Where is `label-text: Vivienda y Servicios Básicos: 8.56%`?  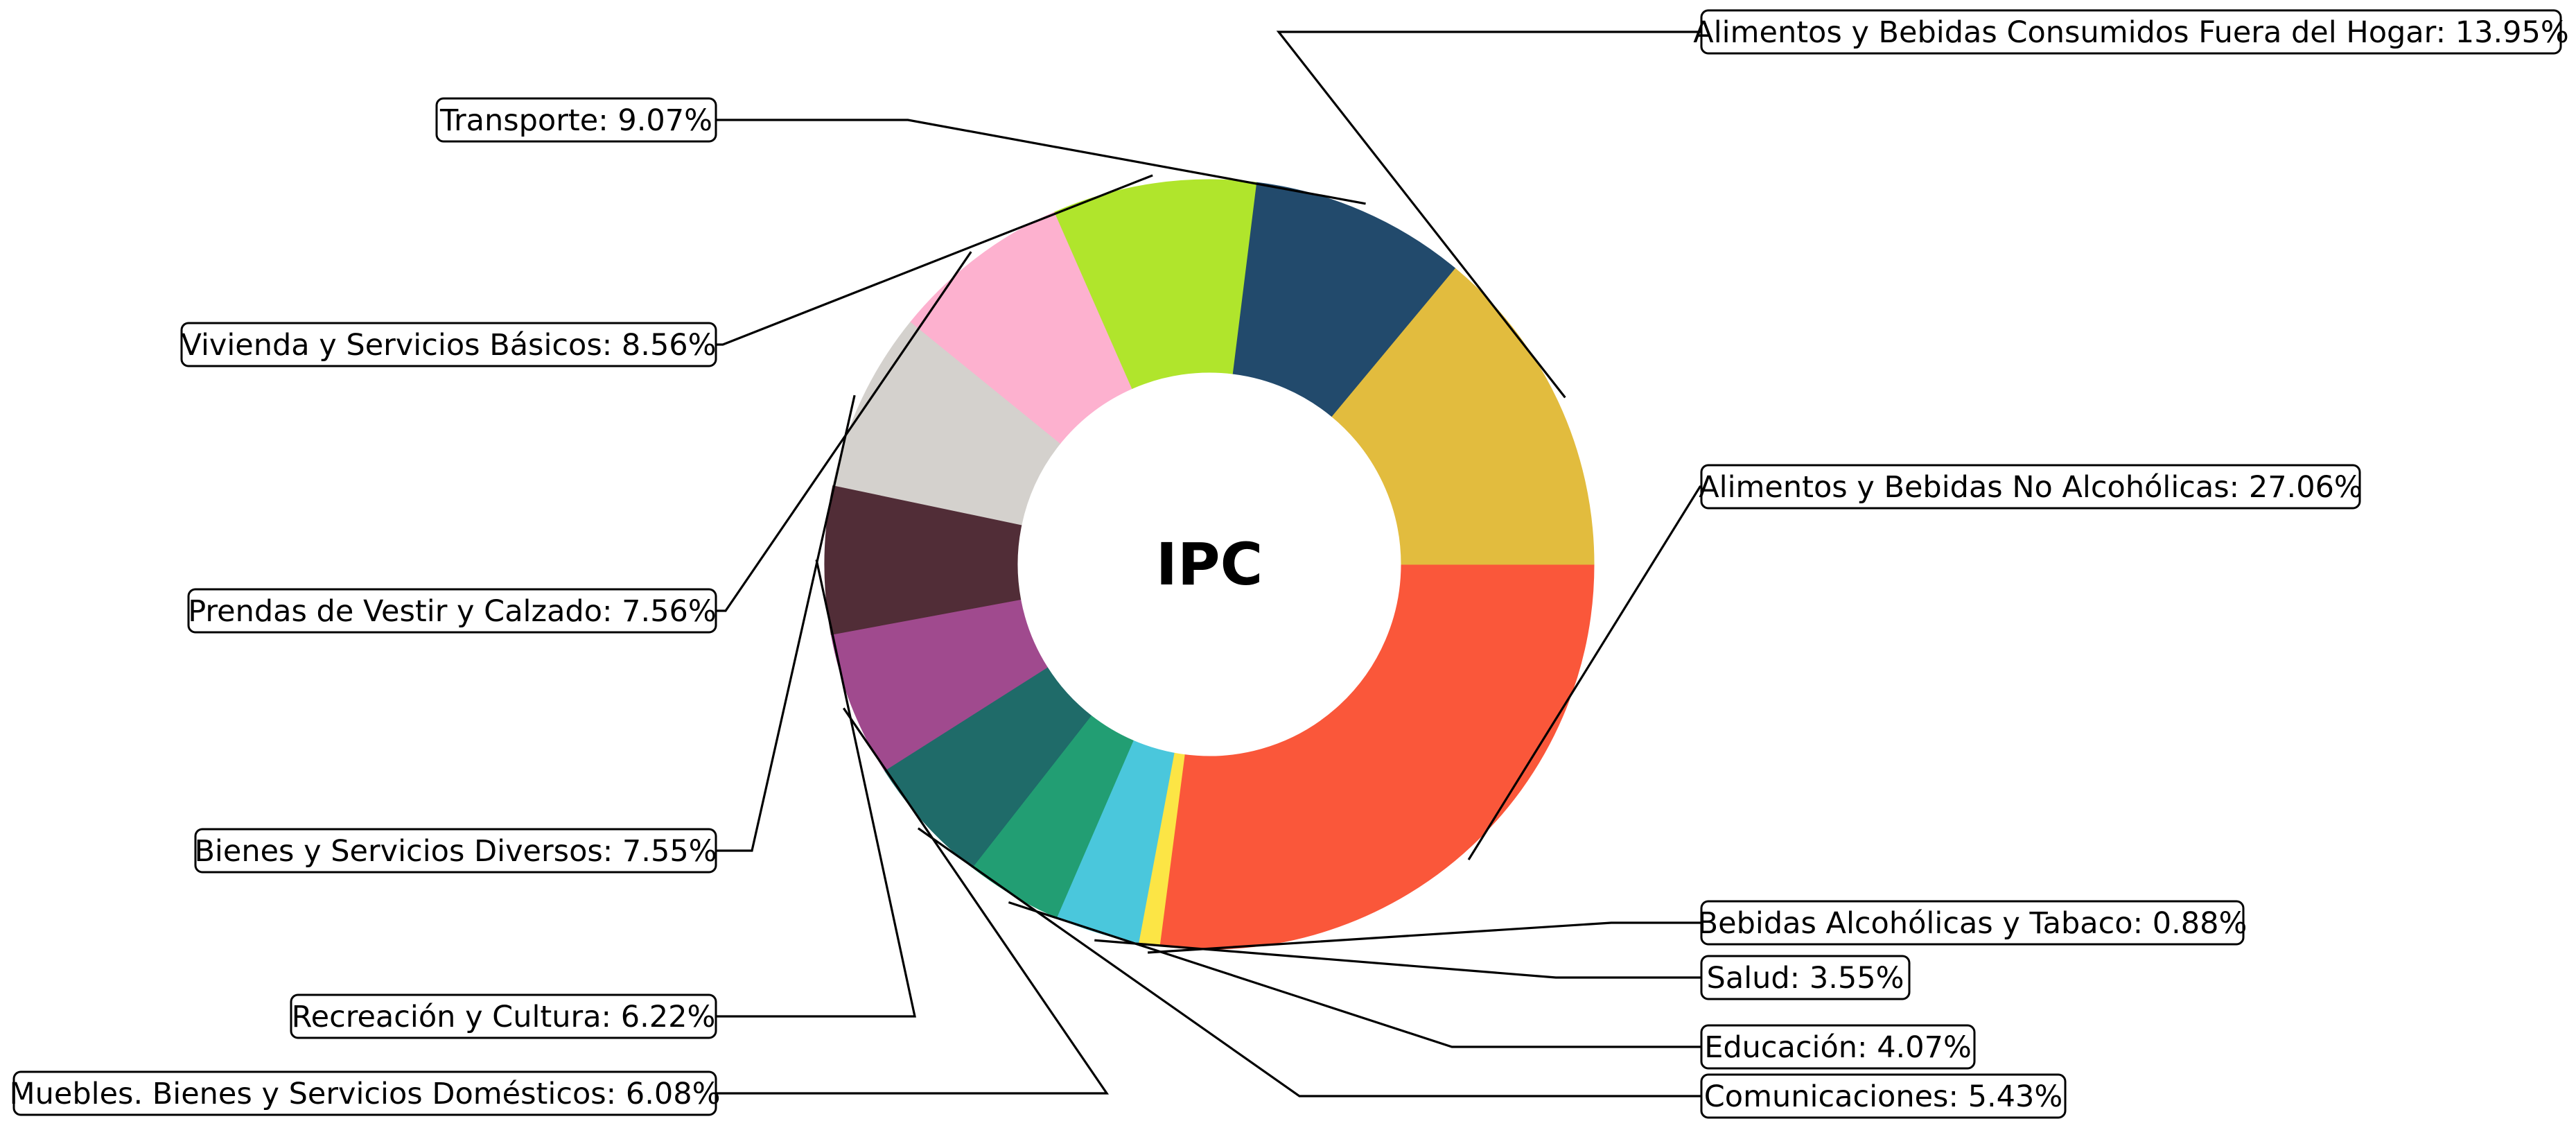 label-text: Vivienda y Servicios Básicos: 8.56% is located at coordinates (448, 345).